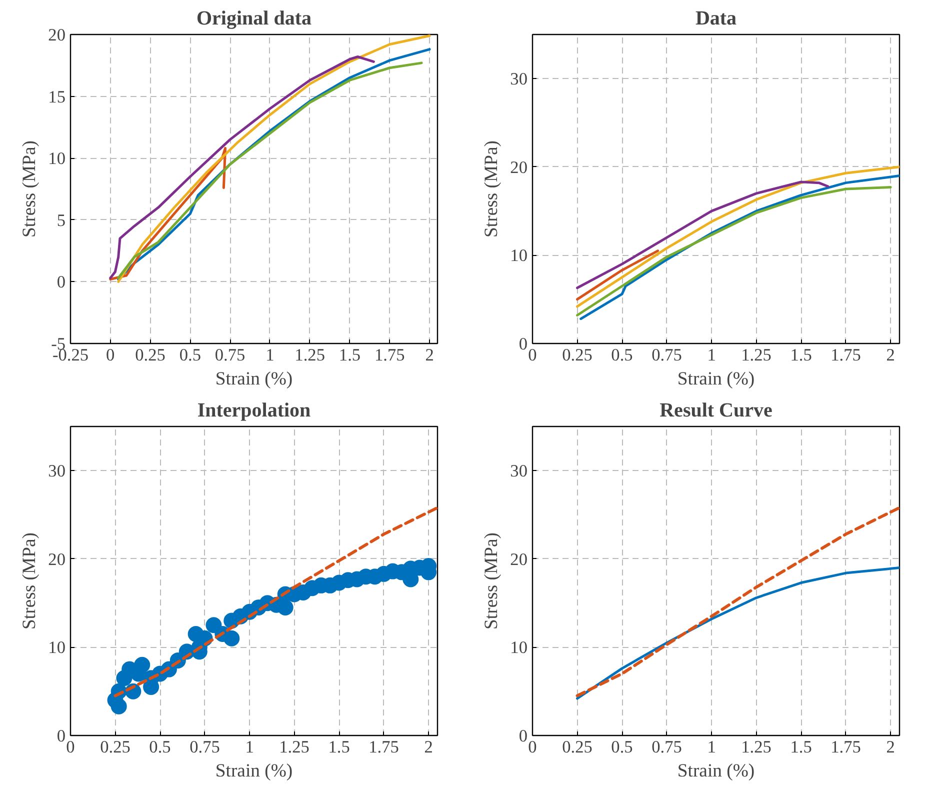 The image size is (937, 794). What do you see at coordinates (57, 96) in the screenshot?
I see `y-tick-label: 15` at bounding box center [57, 96].